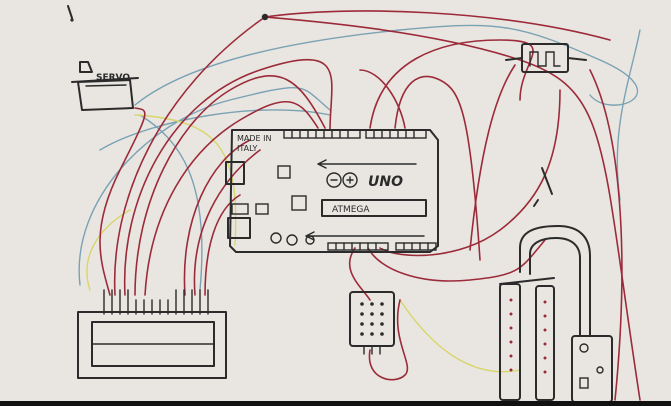  What do you see at coordinates (156, 302) in the screenshot?
I see `lcd-header-pins` at bounding box center [156, 302].